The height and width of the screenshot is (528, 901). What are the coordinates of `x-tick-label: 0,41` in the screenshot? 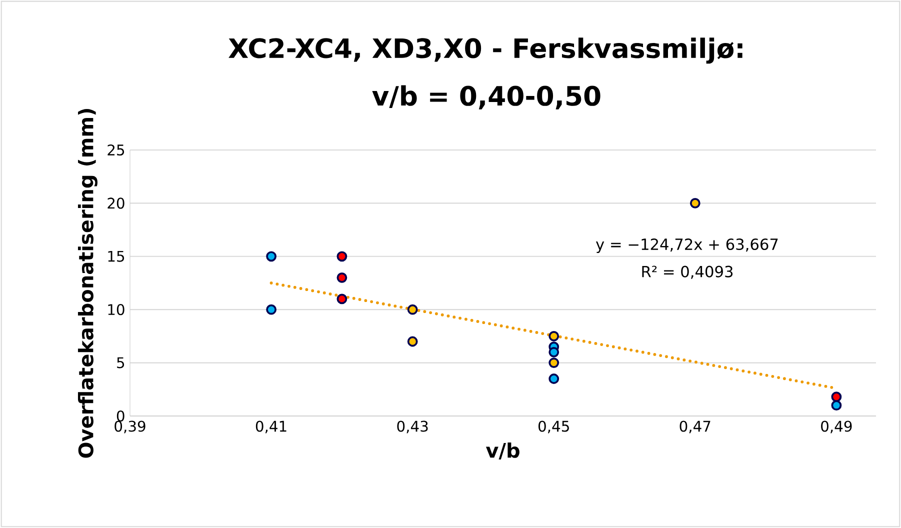 It's located at (271, 427).